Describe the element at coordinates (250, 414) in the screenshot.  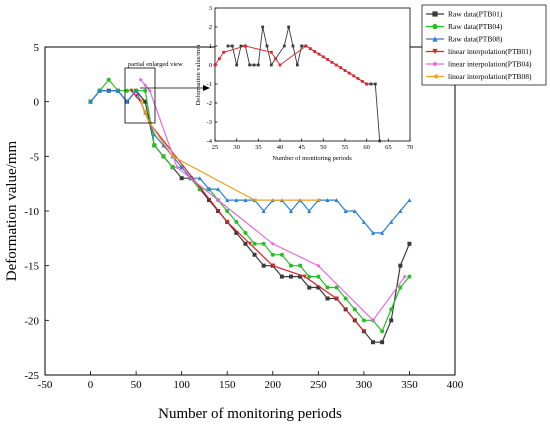
I see `x-axis-title: Number of monitoring periods` at that location.